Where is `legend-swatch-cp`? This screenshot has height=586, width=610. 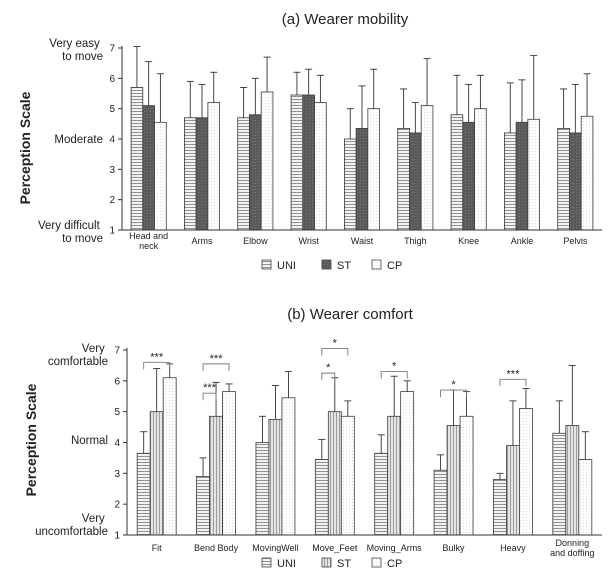 legend-swatch-cp is located at coordinates (376, 264).